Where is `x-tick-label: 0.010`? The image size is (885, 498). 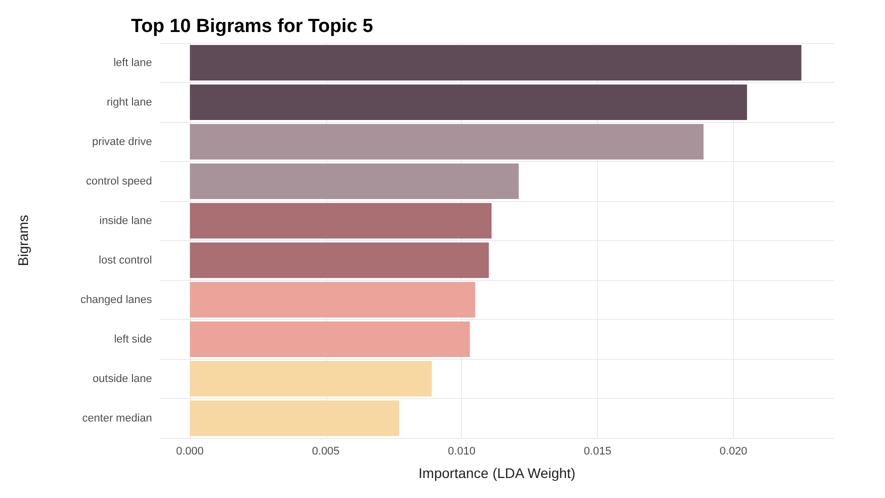 x-tick-label: 0.010 is located at coordinates (462, 452).